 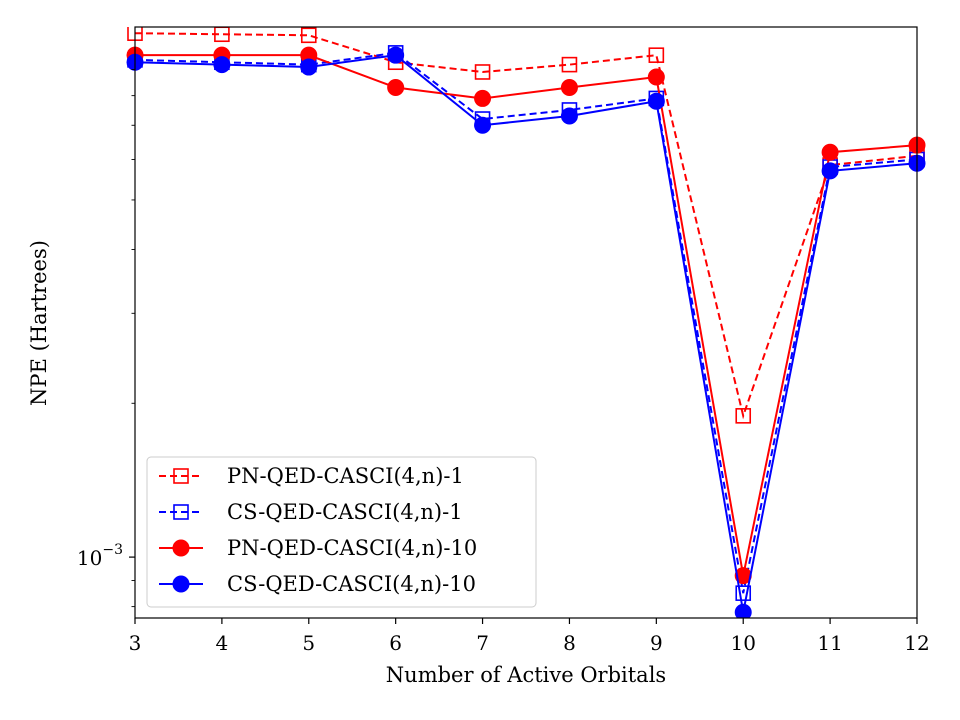 What do you see at coordinates (395, 643) in the screenshot?
I see `x-tick-label: 6` at bounding box center [395, 643].